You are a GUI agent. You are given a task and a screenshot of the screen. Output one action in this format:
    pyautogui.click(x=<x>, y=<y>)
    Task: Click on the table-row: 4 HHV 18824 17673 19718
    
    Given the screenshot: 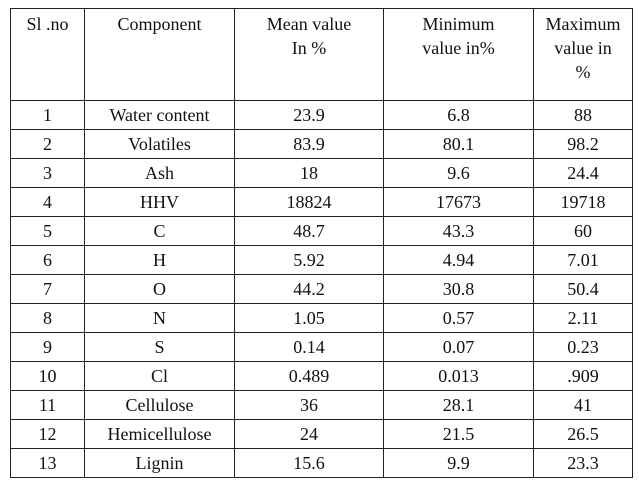 What is the action you would take?
    pyautogui.click(x=321, y=202)
    